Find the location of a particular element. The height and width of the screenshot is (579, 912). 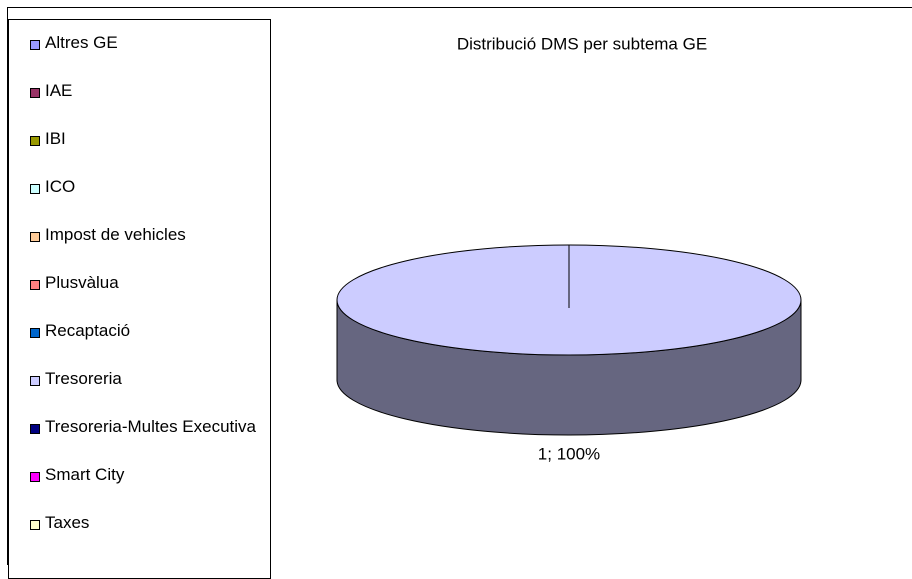

legend-item: Tresoreria-Multes Executiva is located at coordinates (139, 440).